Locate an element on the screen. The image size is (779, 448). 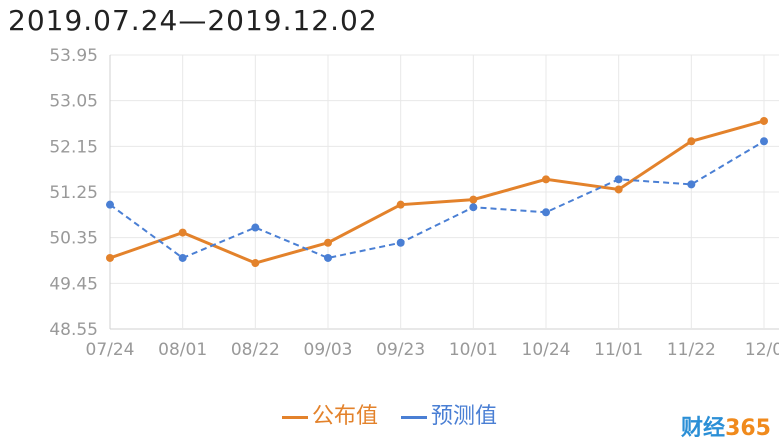
watermark-logo: 财经365 is located at coordinates (726, 426).